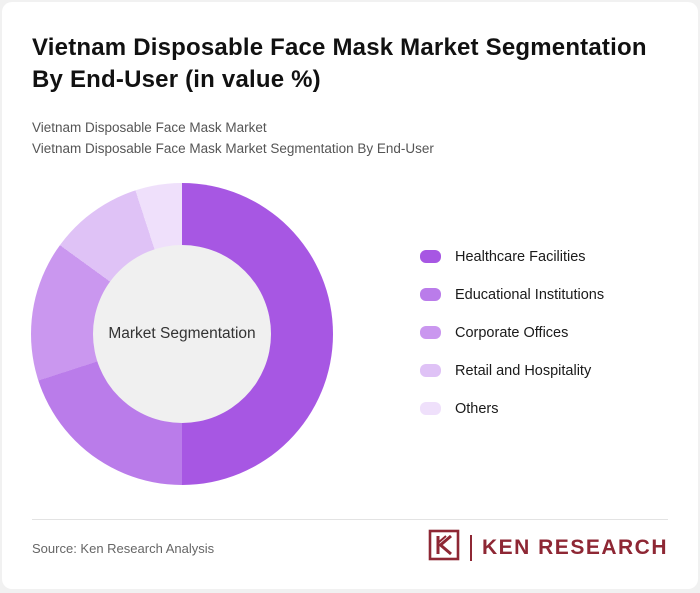  I want to click on legend-label: Retail and Hospitality, so click(523, 370).